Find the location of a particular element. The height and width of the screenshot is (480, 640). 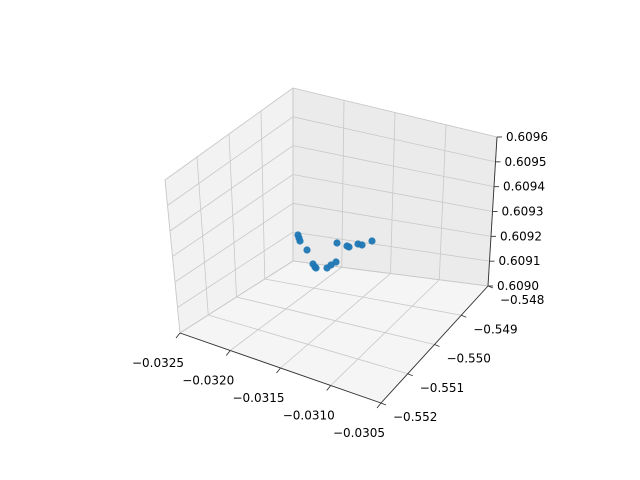

z-tick-label: 0.6091 is located at coordinates (520, 261).